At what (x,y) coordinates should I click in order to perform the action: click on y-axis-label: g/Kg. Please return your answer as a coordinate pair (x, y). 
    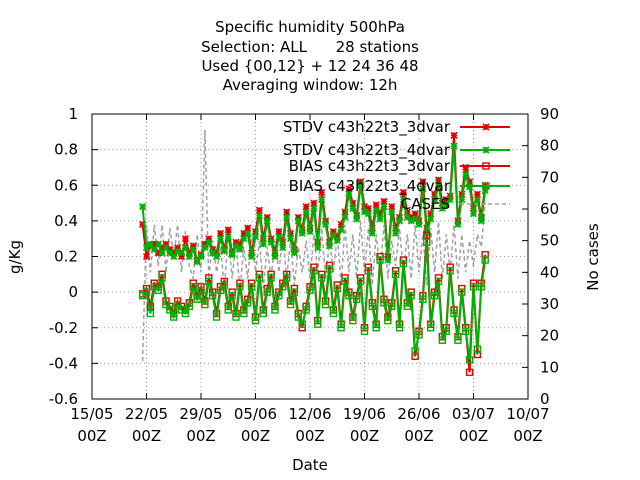
    Looking at the image, I should click on (15, 257).